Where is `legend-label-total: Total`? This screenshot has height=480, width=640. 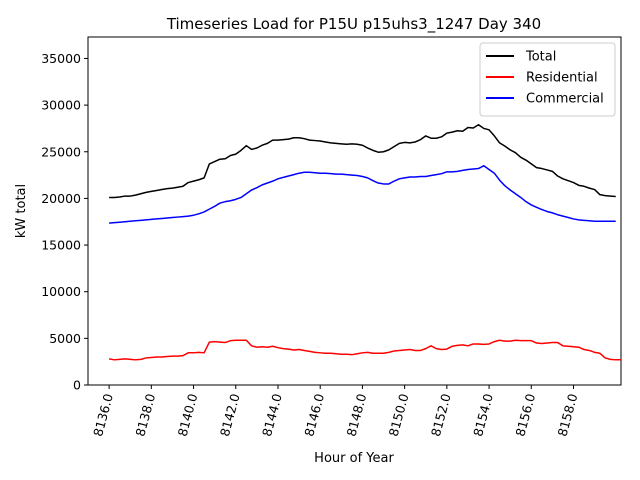
legend-label-total: Total is located at coordinates (540, 57).